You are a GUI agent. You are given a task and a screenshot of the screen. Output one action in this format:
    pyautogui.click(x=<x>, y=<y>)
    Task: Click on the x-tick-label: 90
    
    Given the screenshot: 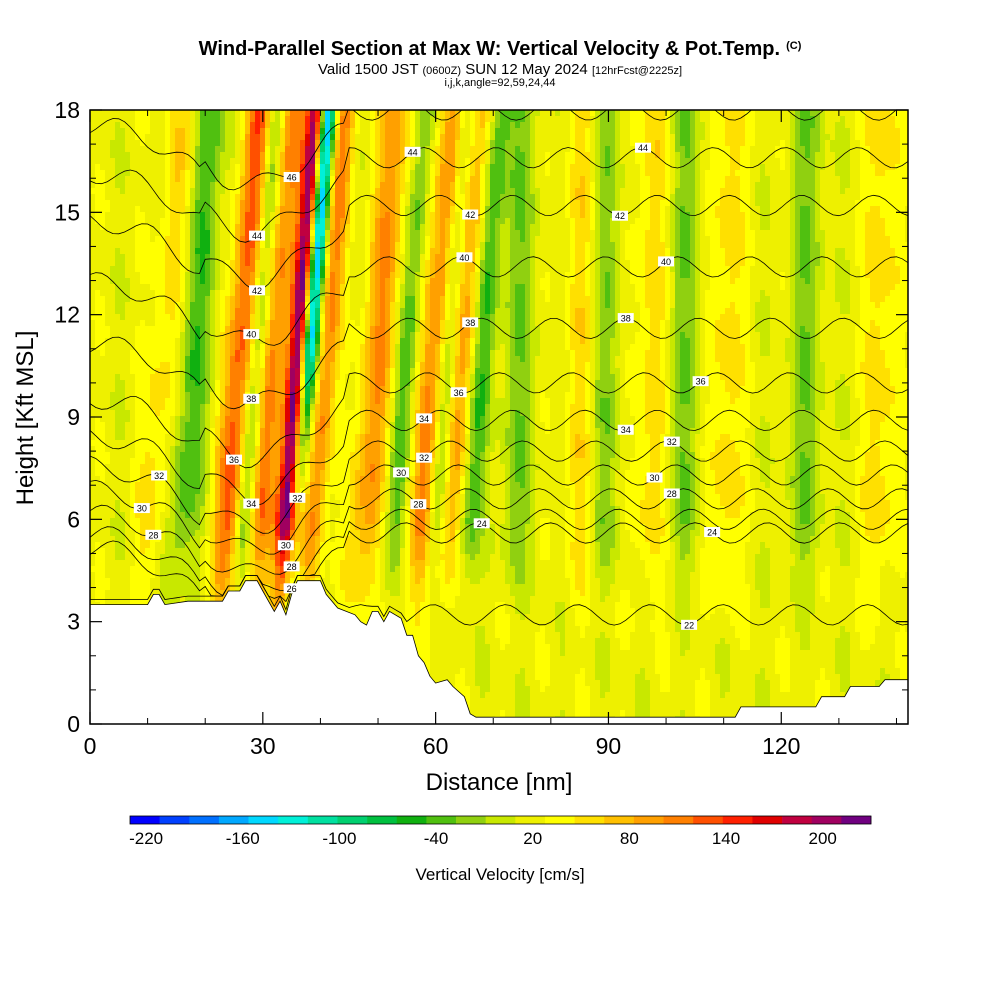 What is the action you would take?
    pyautogui.click(x=609, y=746)
    